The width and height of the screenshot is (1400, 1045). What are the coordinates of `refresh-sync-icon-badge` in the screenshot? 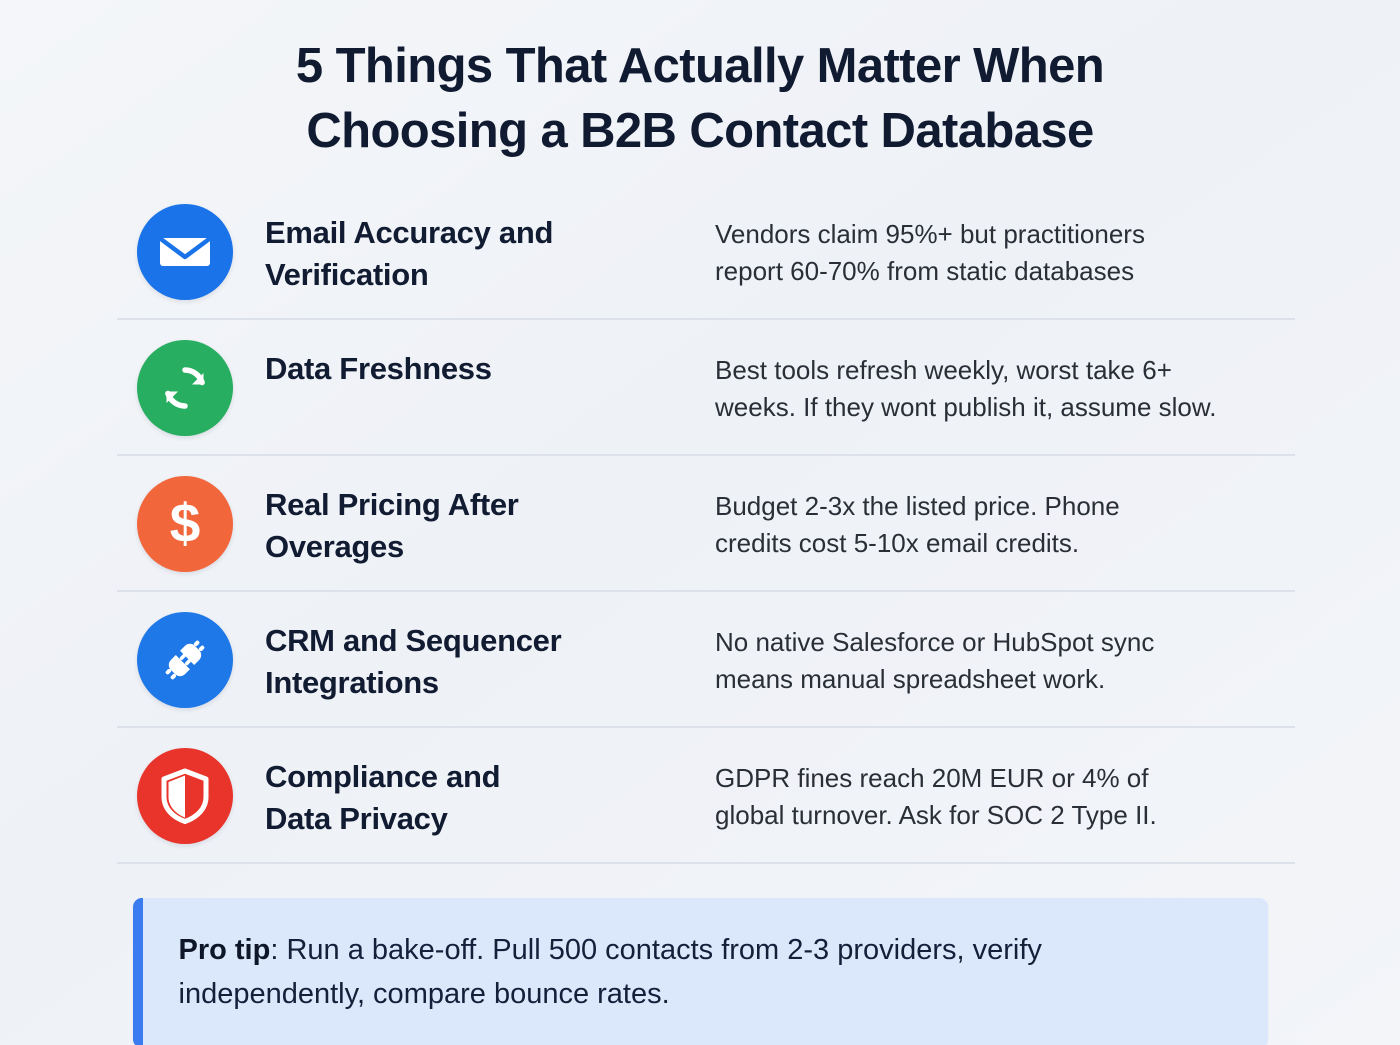 It's located at (185, 388).